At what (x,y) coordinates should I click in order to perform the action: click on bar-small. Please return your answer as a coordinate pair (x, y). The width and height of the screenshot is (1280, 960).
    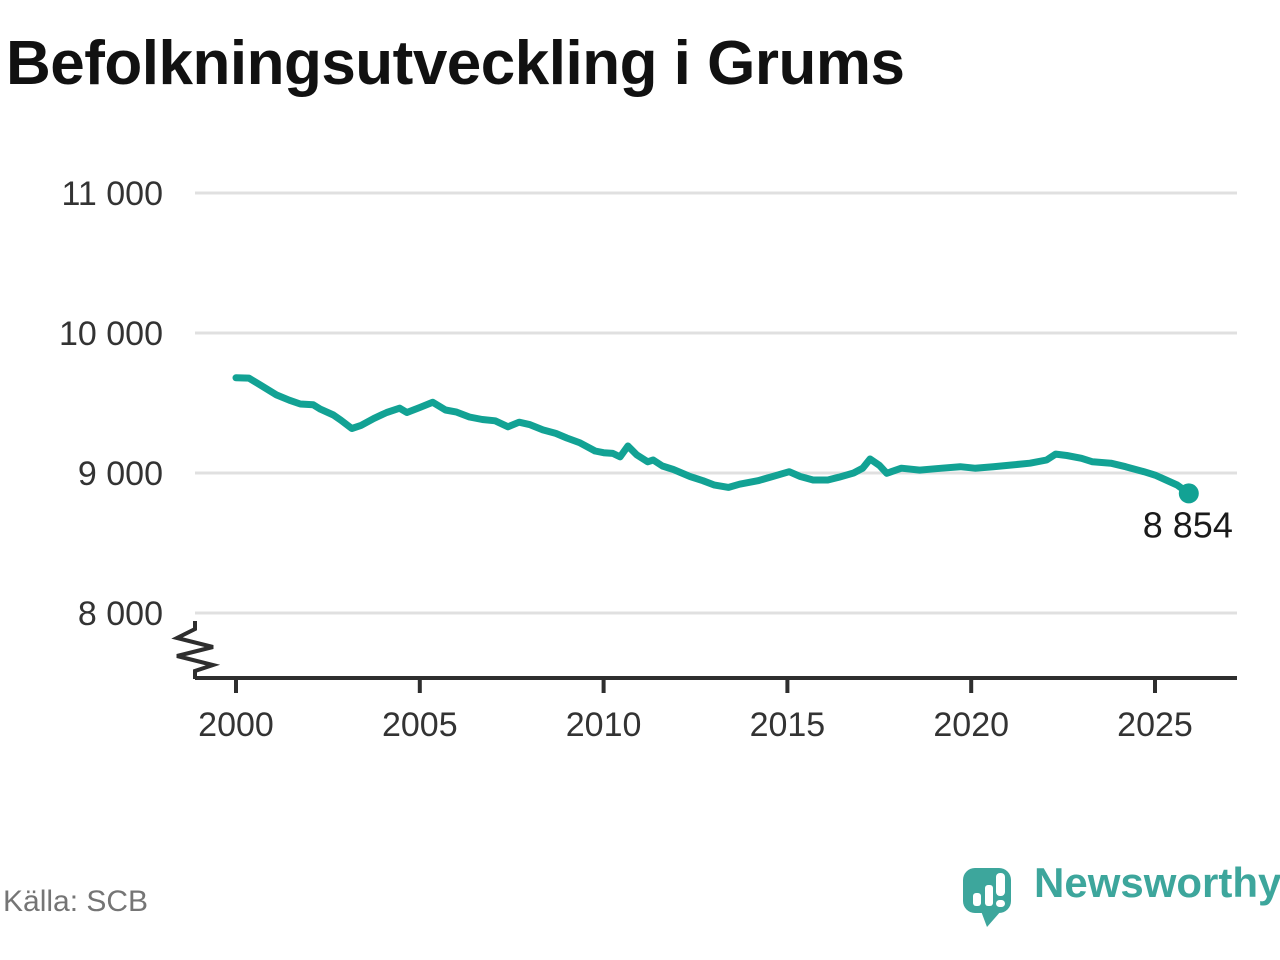
    Looking at the image, I should click on (977, 899).